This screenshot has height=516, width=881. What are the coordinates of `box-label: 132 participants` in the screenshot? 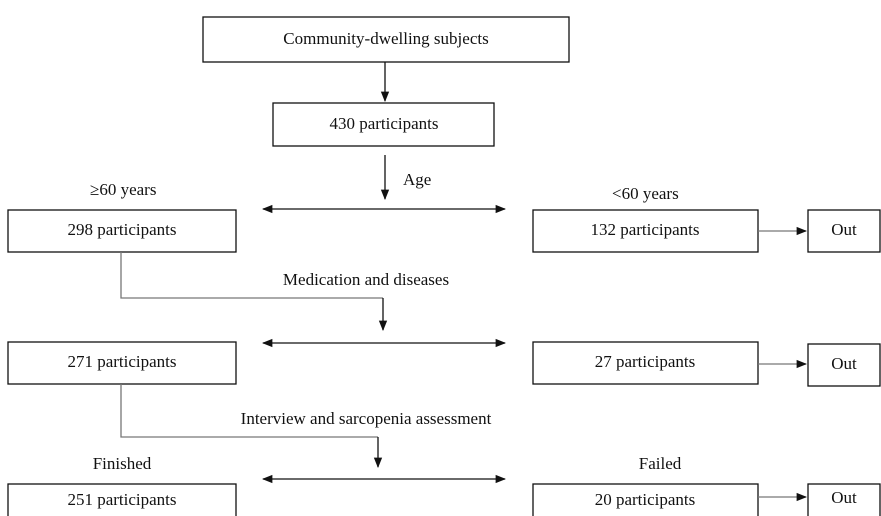 It's located at (644, 229).